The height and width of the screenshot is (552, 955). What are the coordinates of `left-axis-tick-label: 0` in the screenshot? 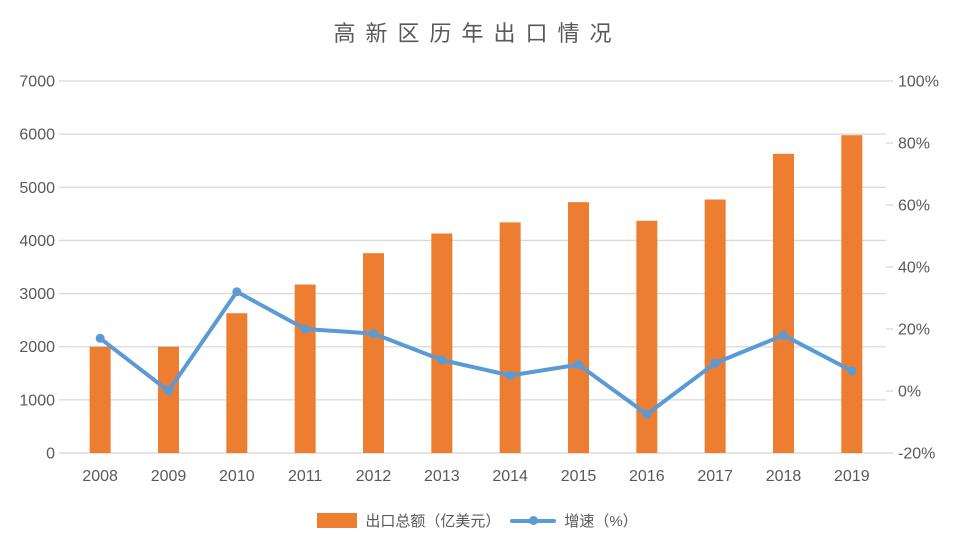 It's located at (50, 454).